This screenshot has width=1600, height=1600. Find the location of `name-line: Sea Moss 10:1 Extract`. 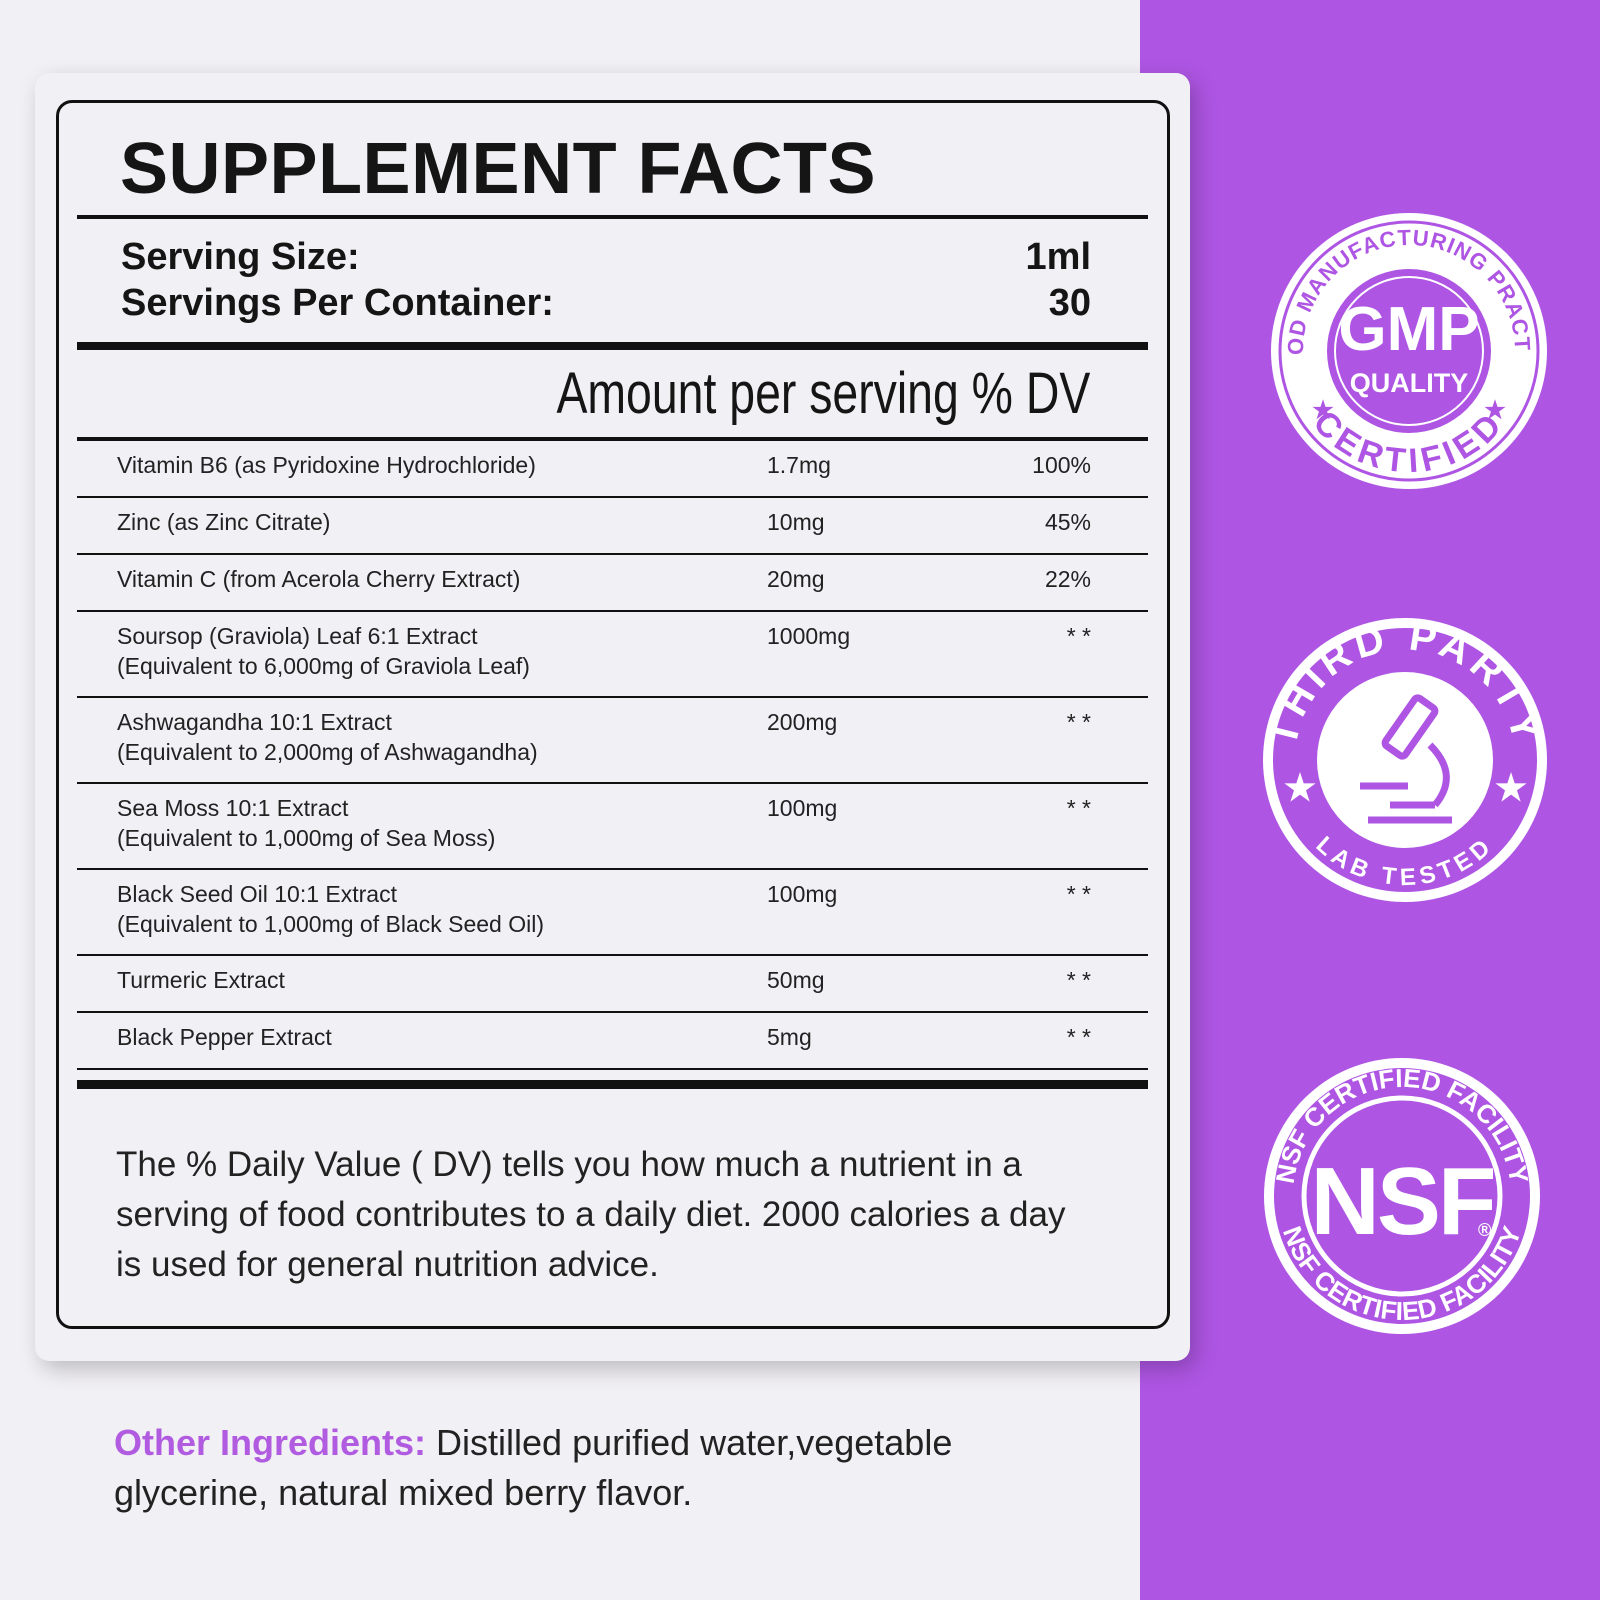

name-line: Sea Moss 10:1 Extract is located at coordinates (233, 808).